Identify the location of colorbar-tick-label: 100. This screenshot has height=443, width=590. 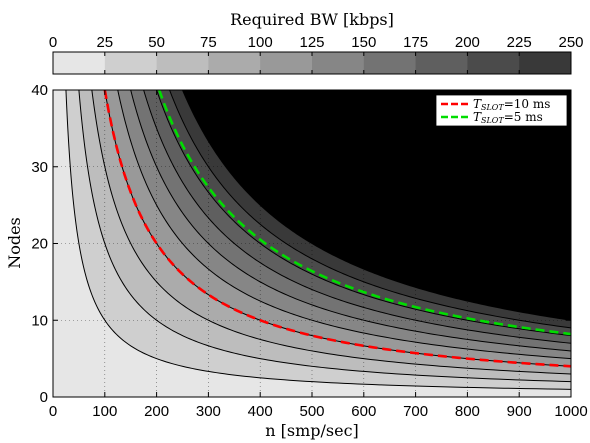
(260, 42).